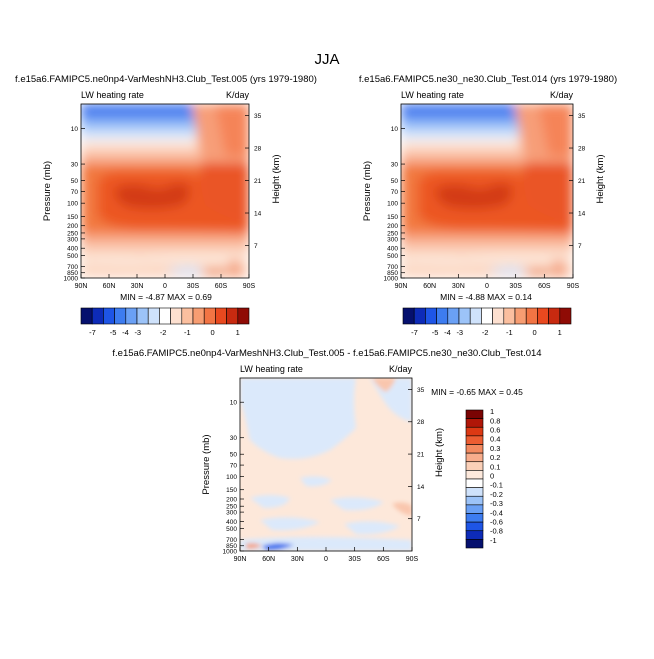 The image size is (654, 659). Describe the element at coordinates (392, 256) in the screenshot. I see `panel-2-y-tick-label: 500` at that location.